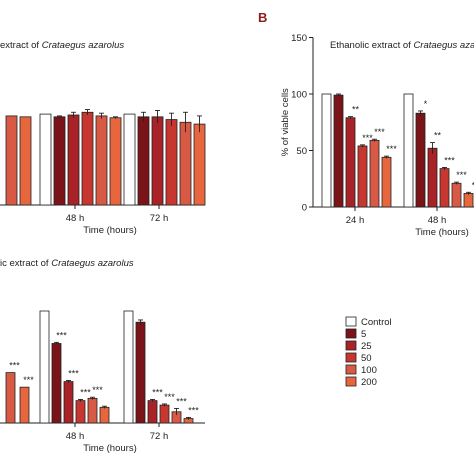 This screenshot has height=474, width=474. Describe the element at coordinates (386, 182) in the screenshot. I see `bar-200-24h` at that location.